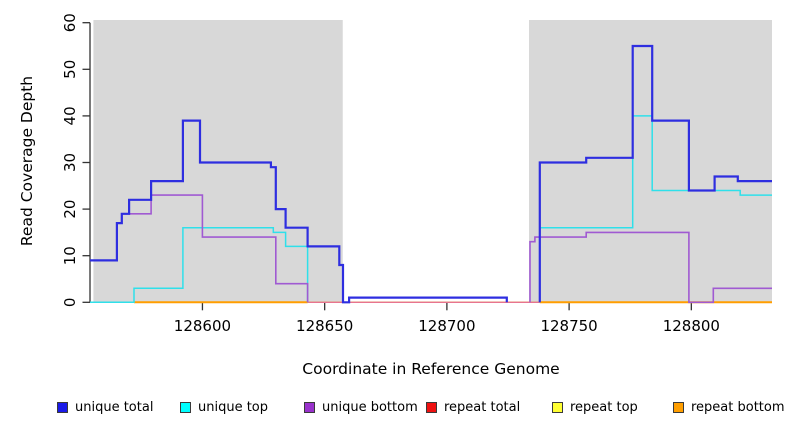 Image resolution: width=792 pixels, height=432 pixels. What do you see at coordinates (70, 162) in the screenshot?
I see `y-tick-label: 30` at bounding box center [70, 162].